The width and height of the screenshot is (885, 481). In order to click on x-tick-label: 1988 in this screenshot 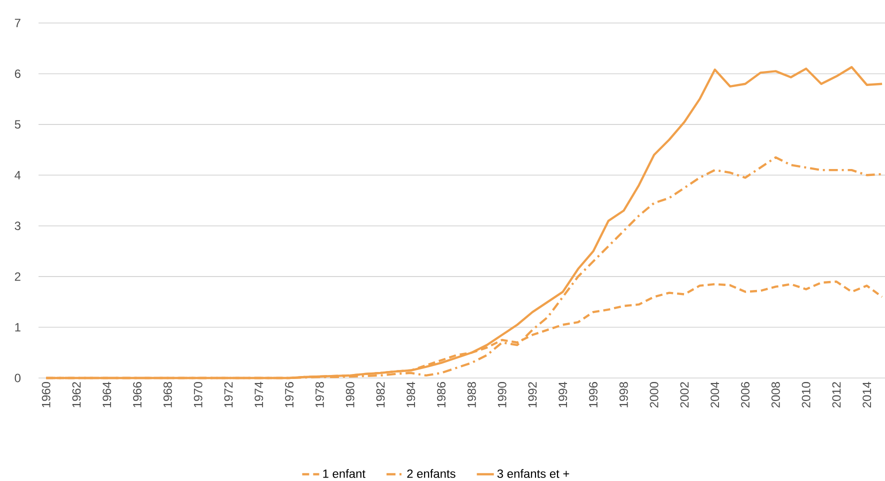, I will do `click(471, 395)`.